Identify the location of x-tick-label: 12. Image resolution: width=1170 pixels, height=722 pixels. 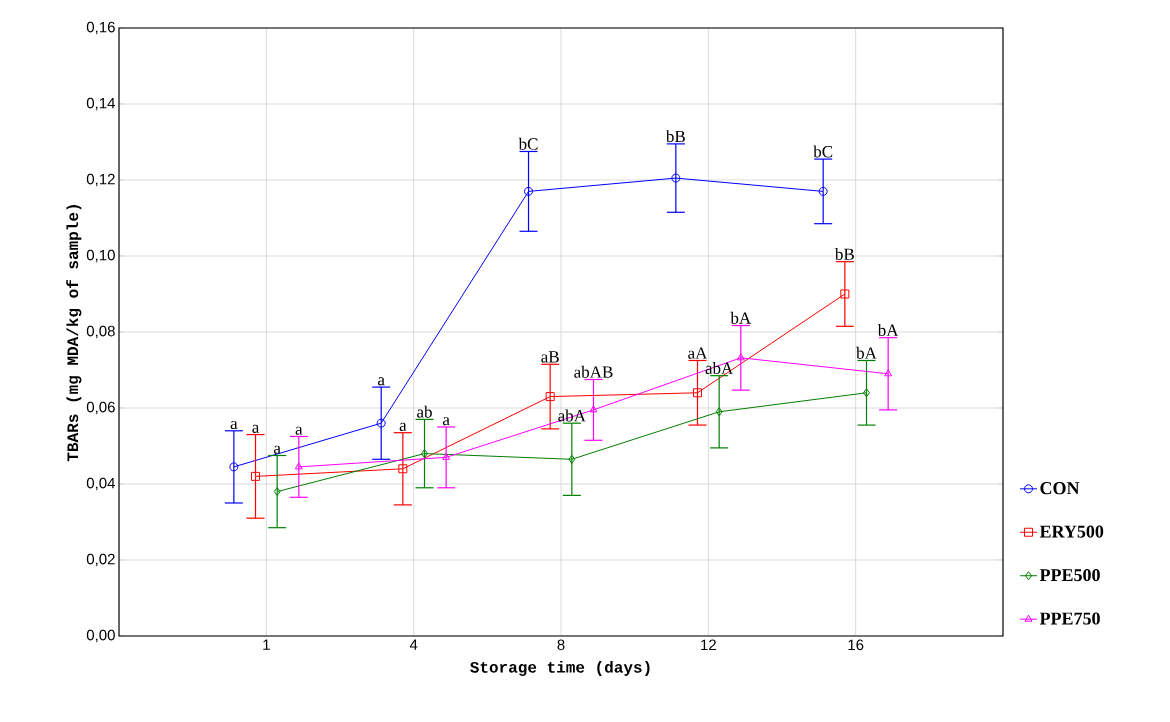
(708, 644).